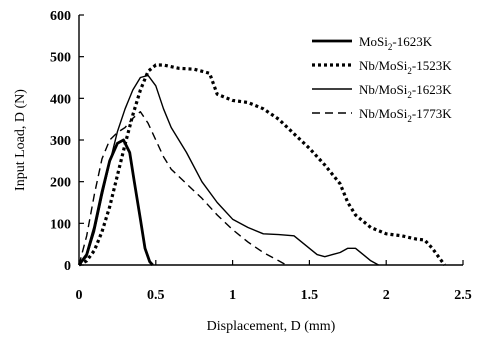  What do you see at coordinates (274, 281) in the screenshot?
I see `x-ticks: 0 0.5 1 1.5 2 2.5` at bounding box center [274, 281].